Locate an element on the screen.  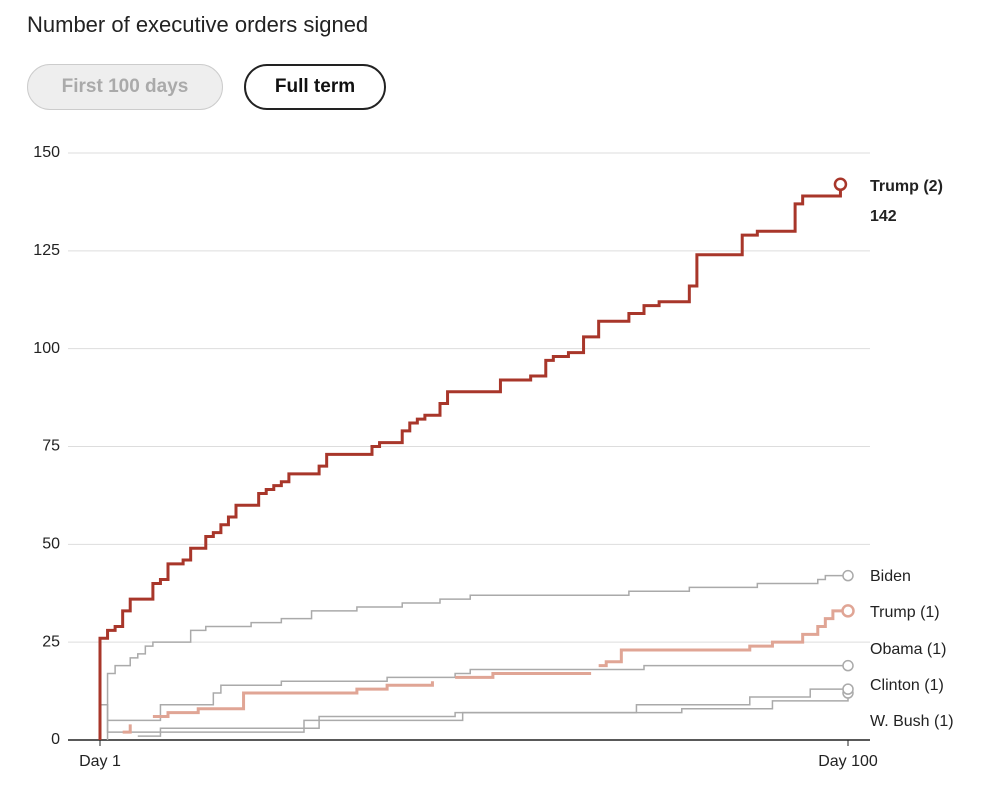
series-label: Biden is located at coordinates (890, 576).